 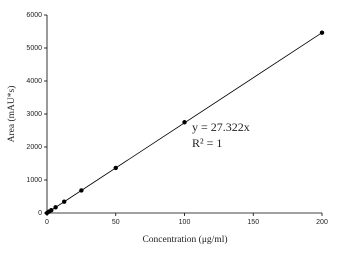 What do you see at coordinates (34, 81) in the screenshot?
I see `y-tick-label: 4000` at bounding box center [34, 81].